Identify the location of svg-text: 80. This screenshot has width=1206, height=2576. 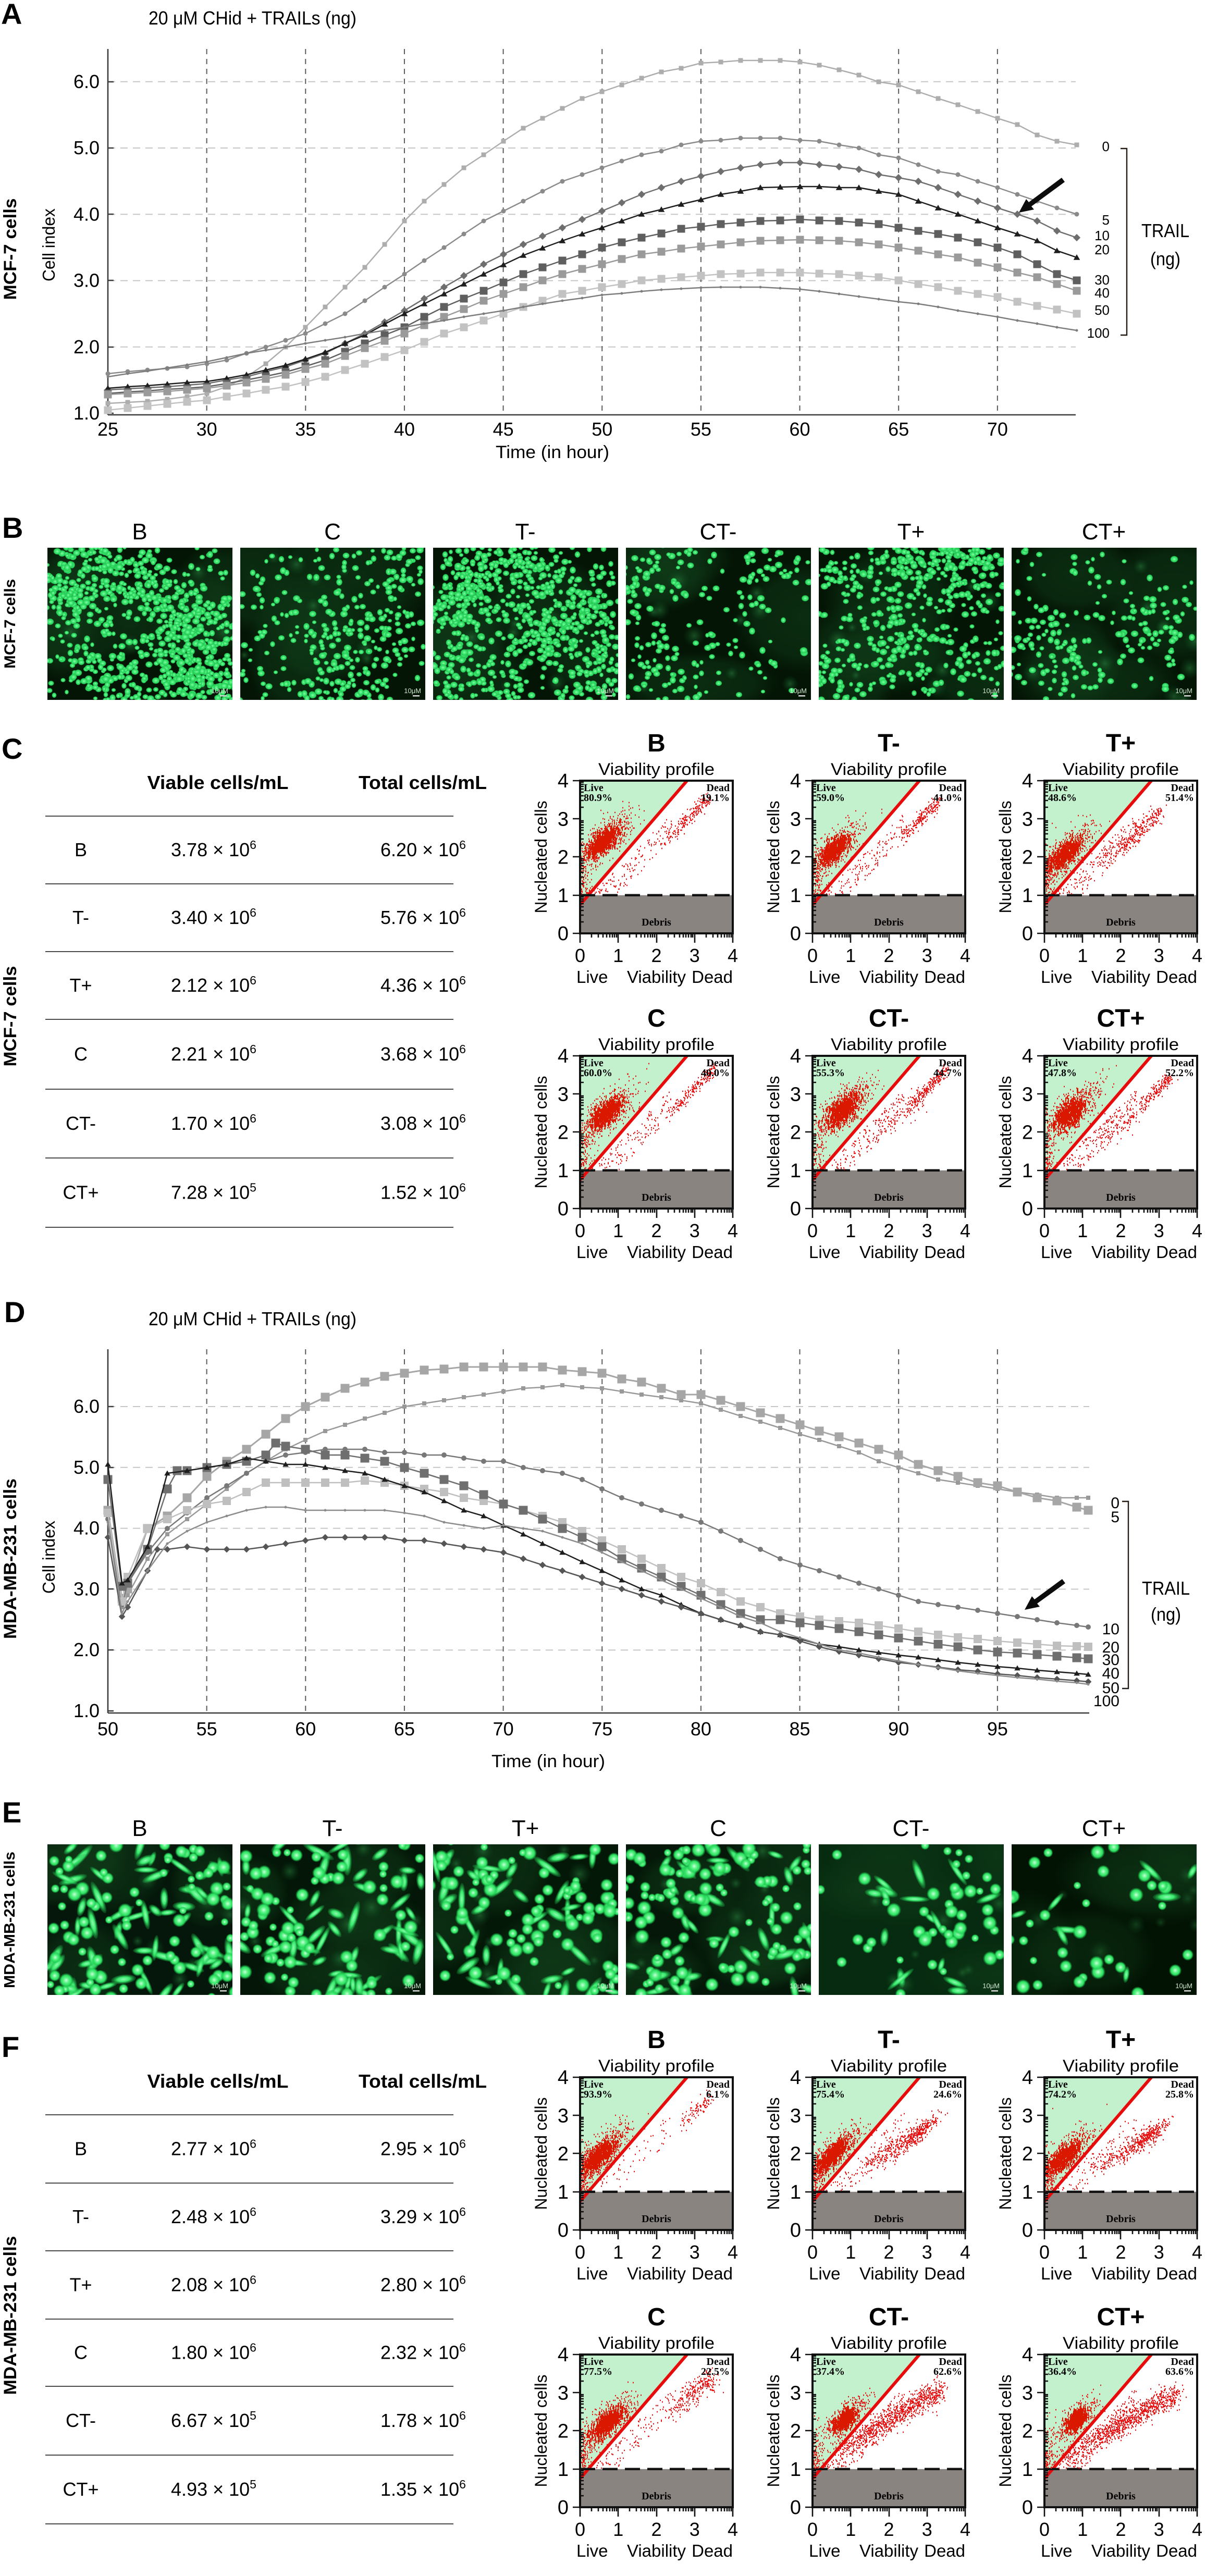
(701, 1729).